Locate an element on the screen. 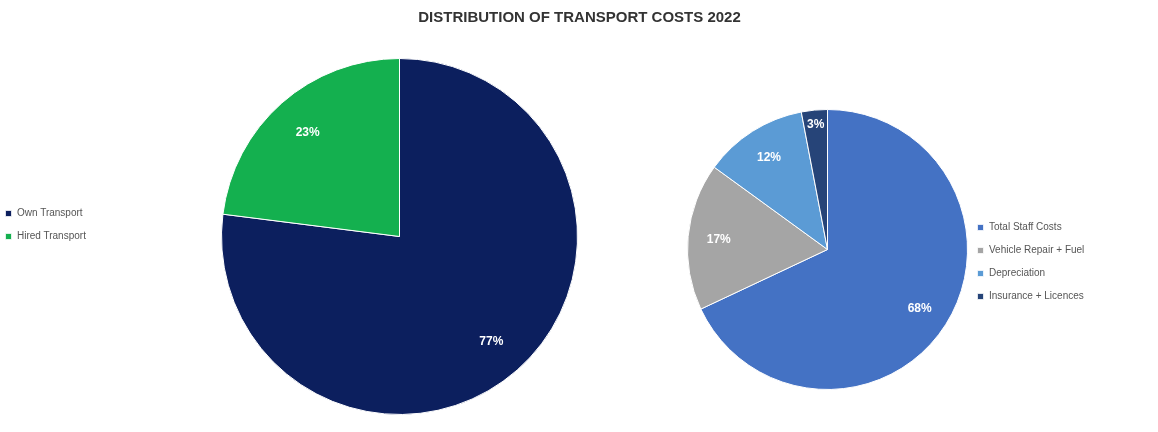 The image size is (1158, 432). legend-label: Hired Transport is located at coordinates (51, 235).